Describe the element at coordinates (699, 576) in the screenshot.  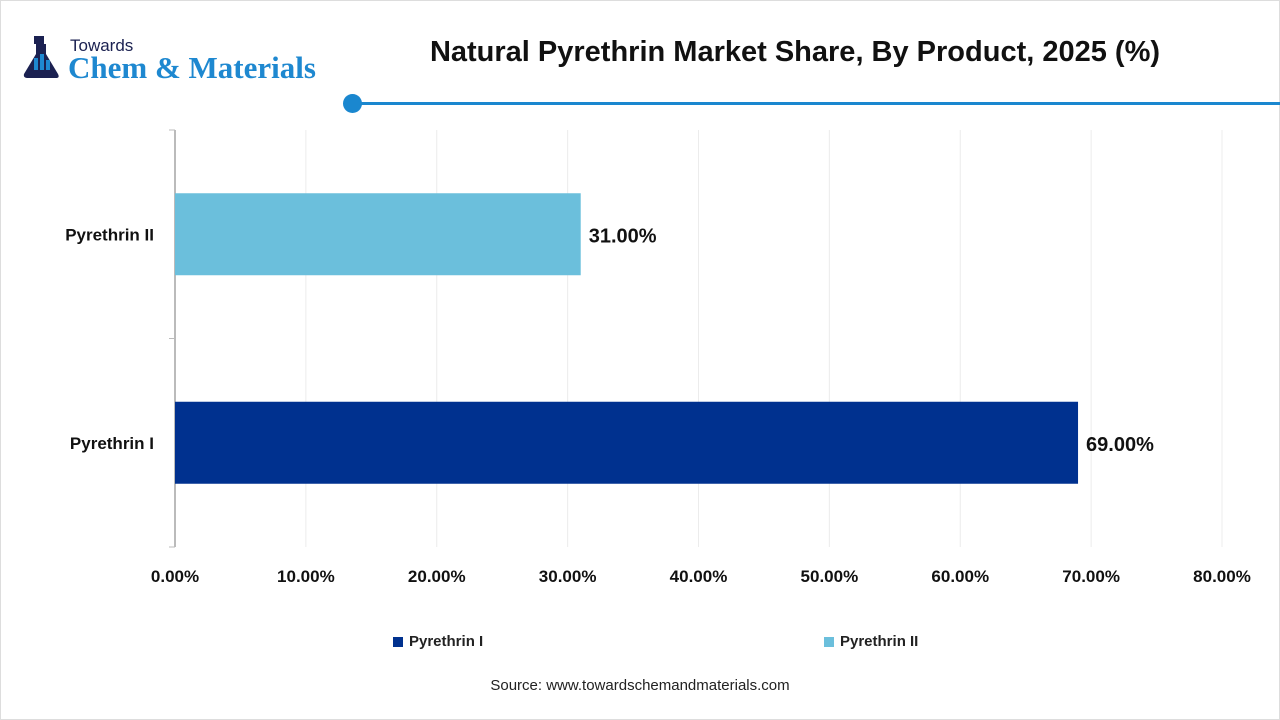
I see `x-tick-label: 40.00%` at that location.